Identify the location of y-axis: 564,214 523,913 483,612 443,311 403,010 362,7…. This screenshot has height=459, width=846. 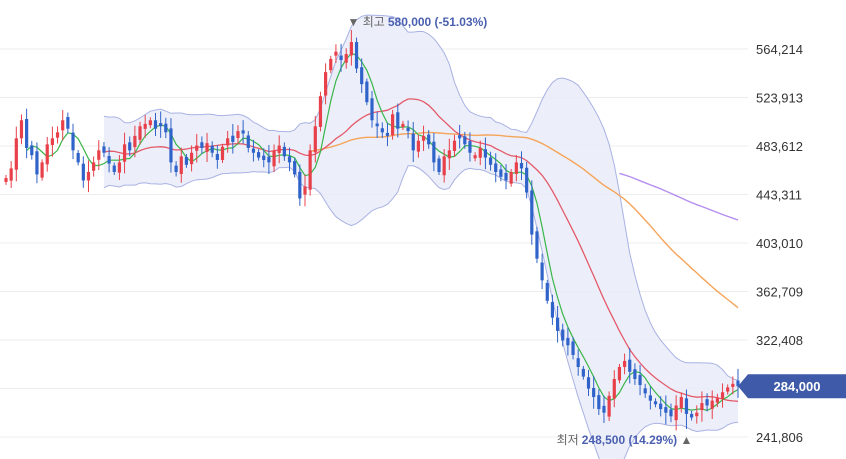
(779, 243).